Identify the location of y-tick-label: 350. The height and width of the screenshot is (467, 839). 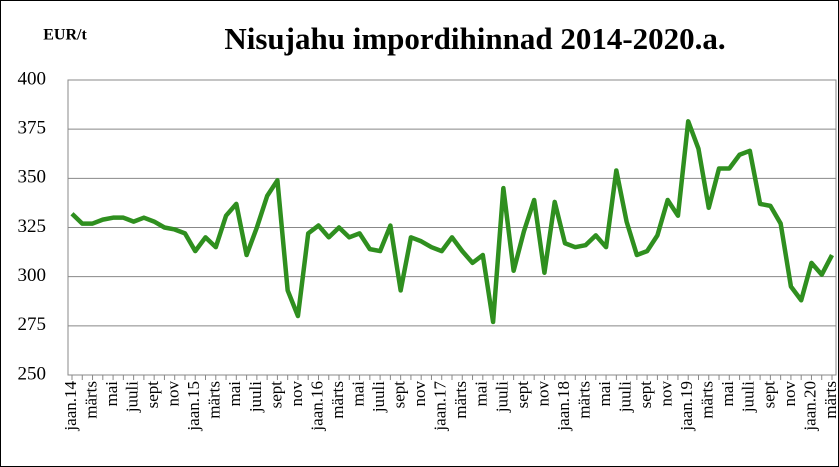
(32, 177).